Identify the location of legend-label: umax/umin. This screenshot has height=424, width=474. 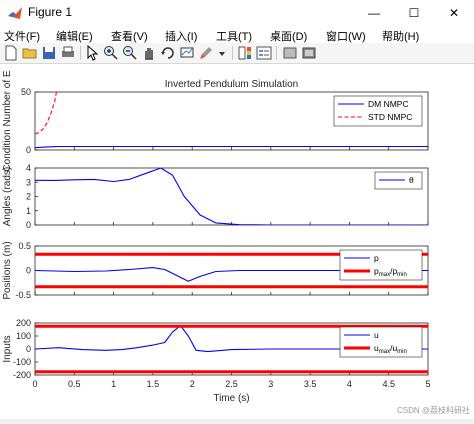
(390, 349).